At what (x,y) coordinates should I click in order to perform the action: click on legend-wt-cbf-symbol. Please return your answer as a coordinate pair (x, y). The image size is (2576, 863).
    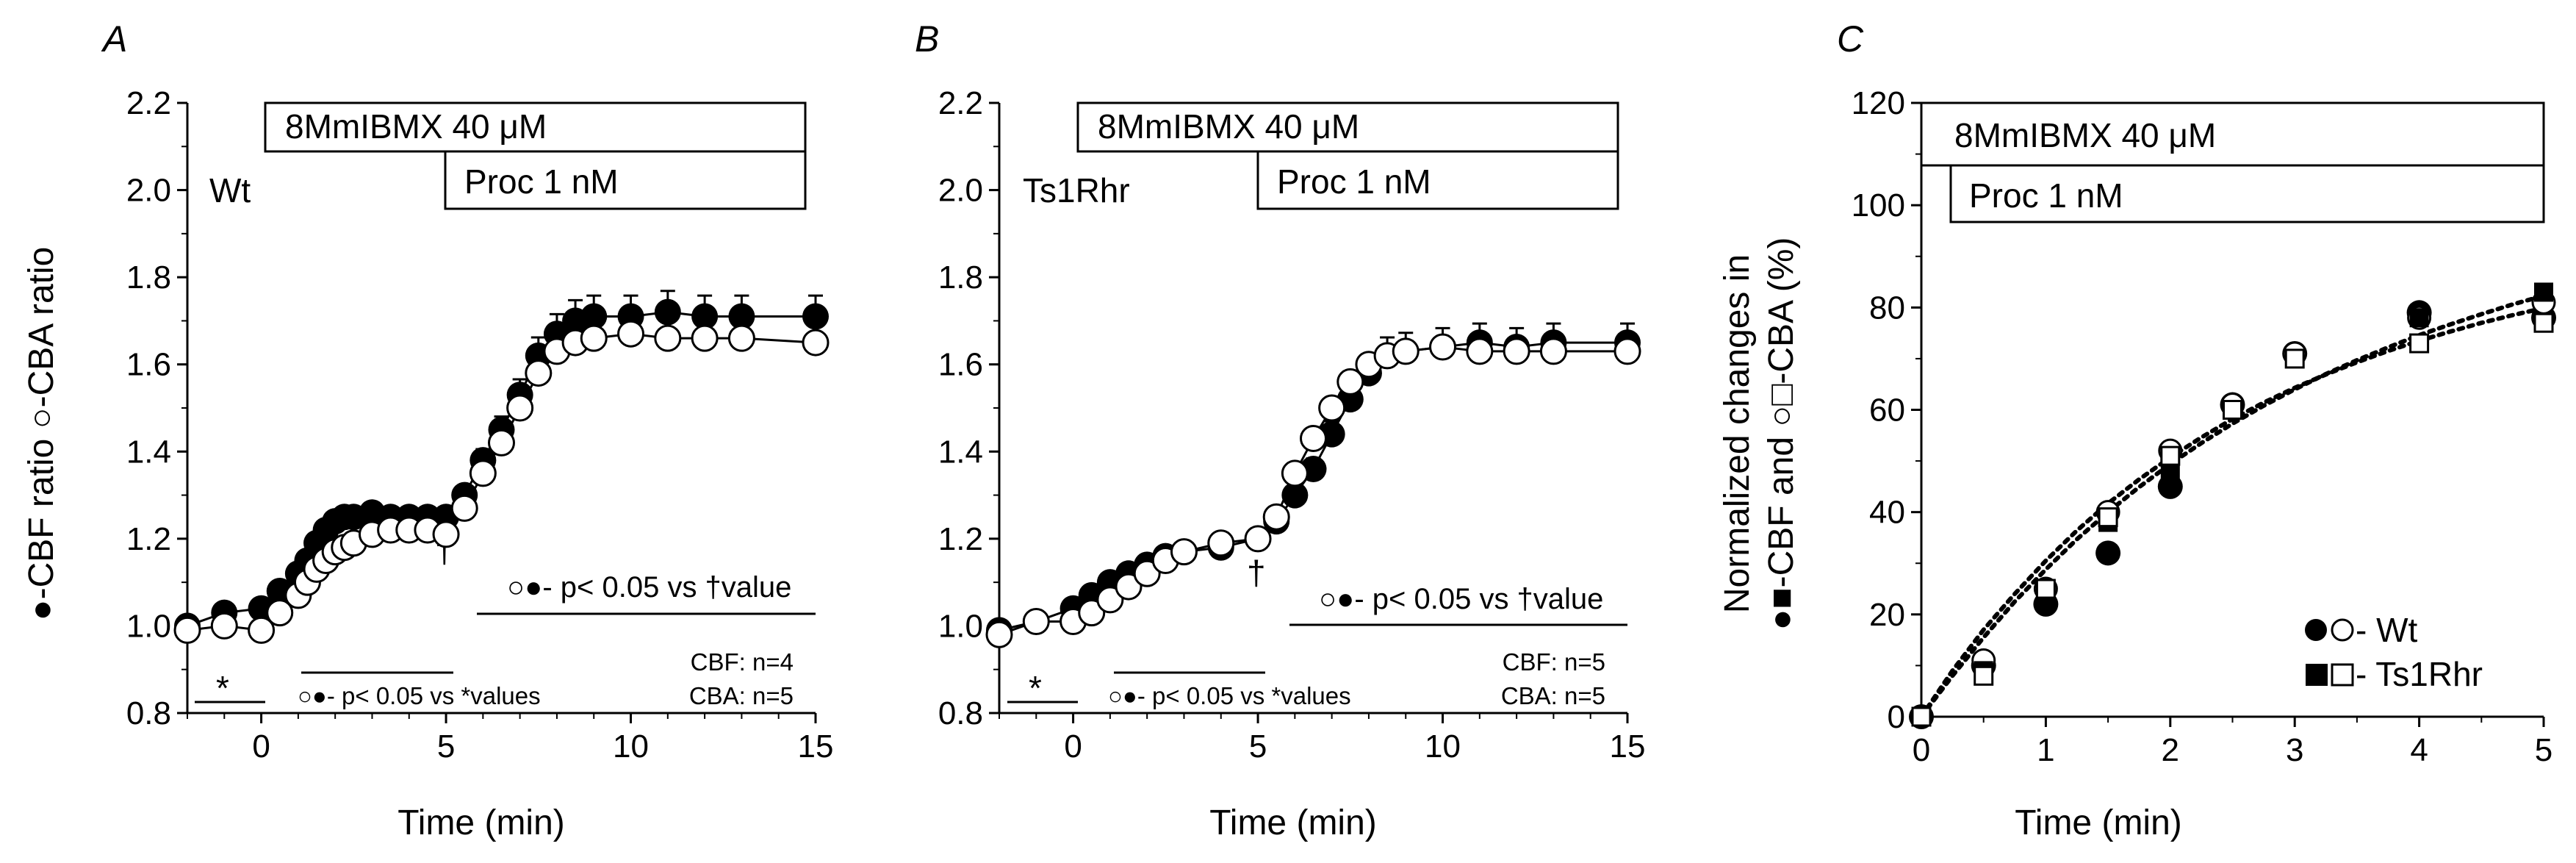
    Looking at the image, I should click on (2316, 630).